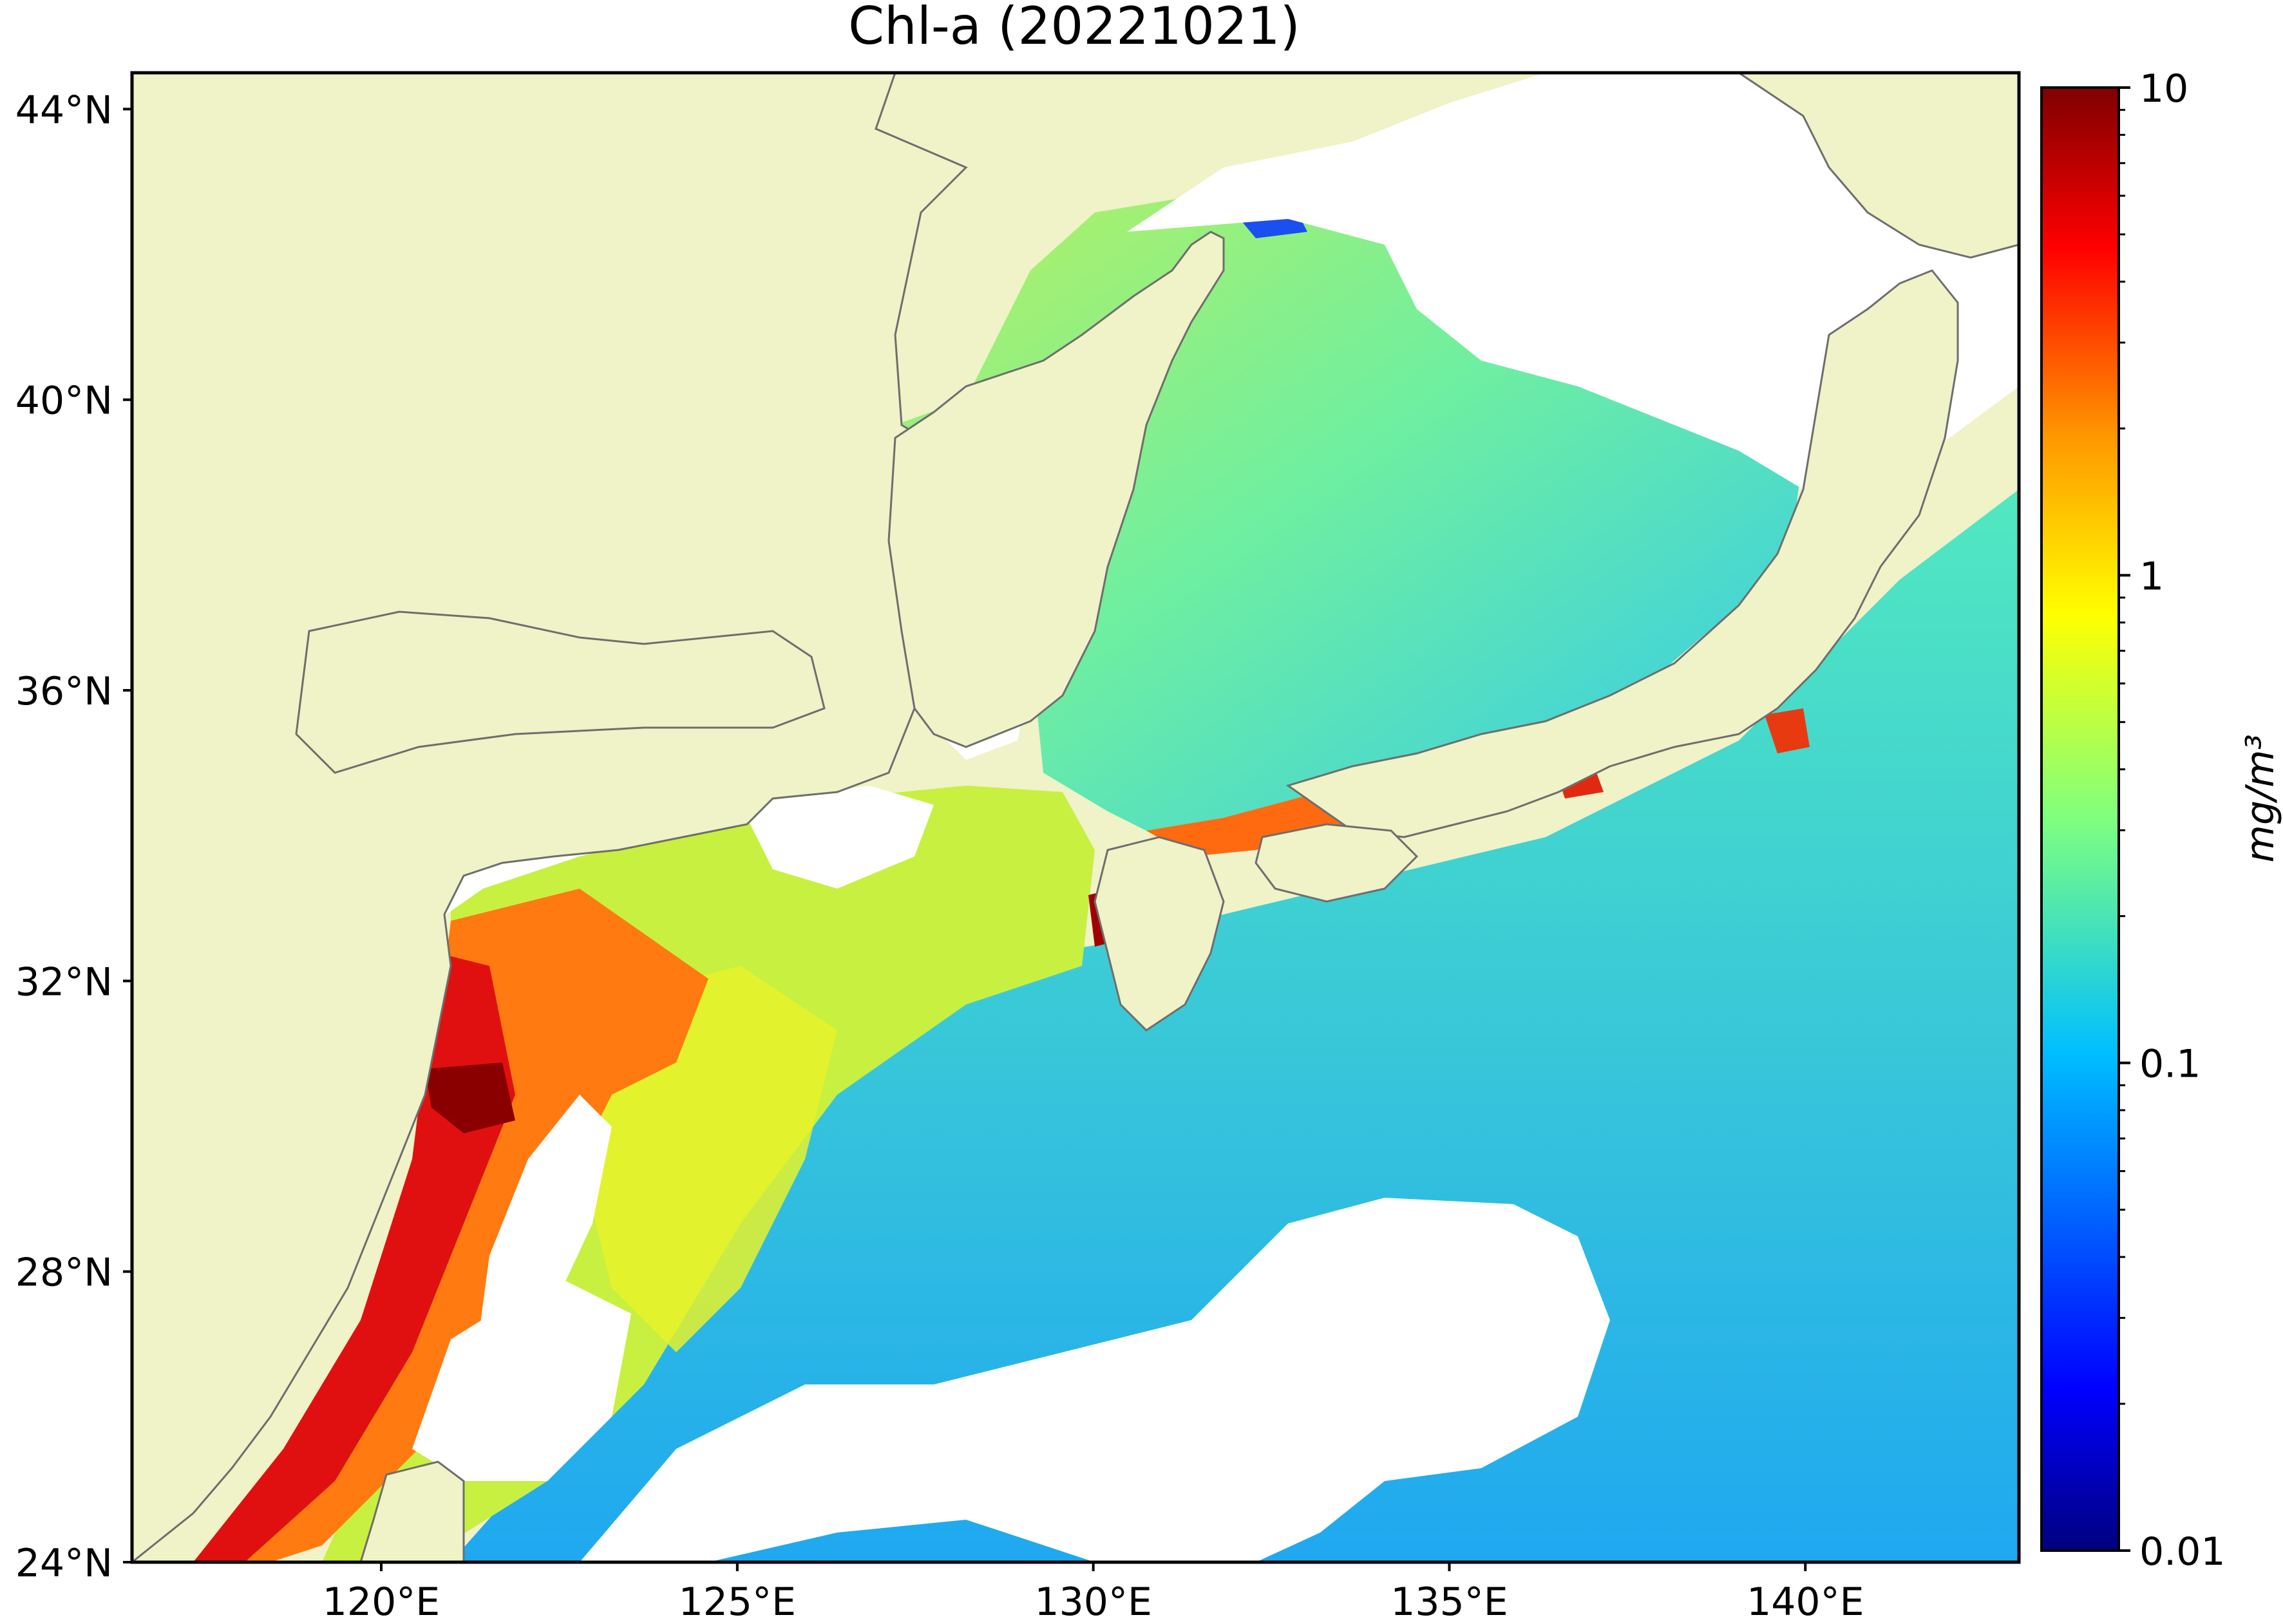 The image size is (2283, 1624). Describe the element at coordinates (64, 110) in the screenshot. I see `lat-tick-label: 44°N` at that location.